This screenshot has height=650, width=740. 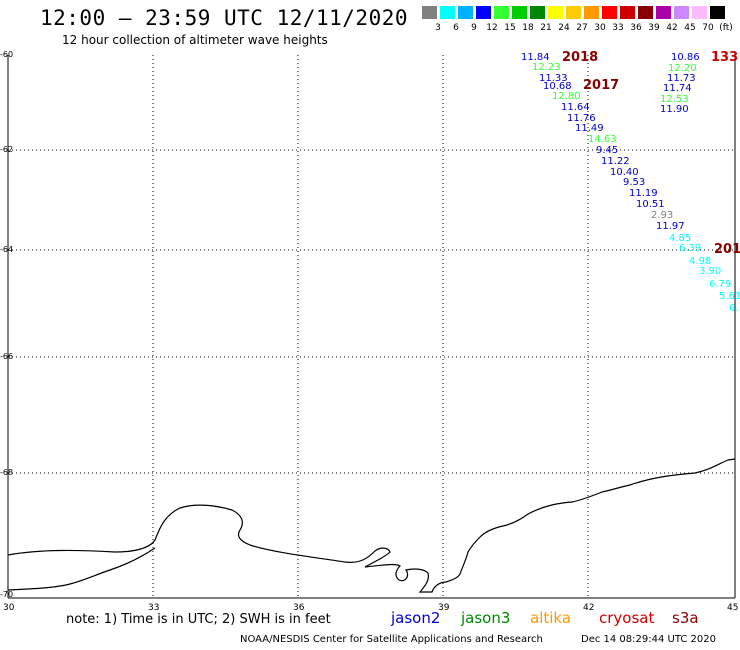 I want to click on scale-label: 70, so click(x=708, y=28).